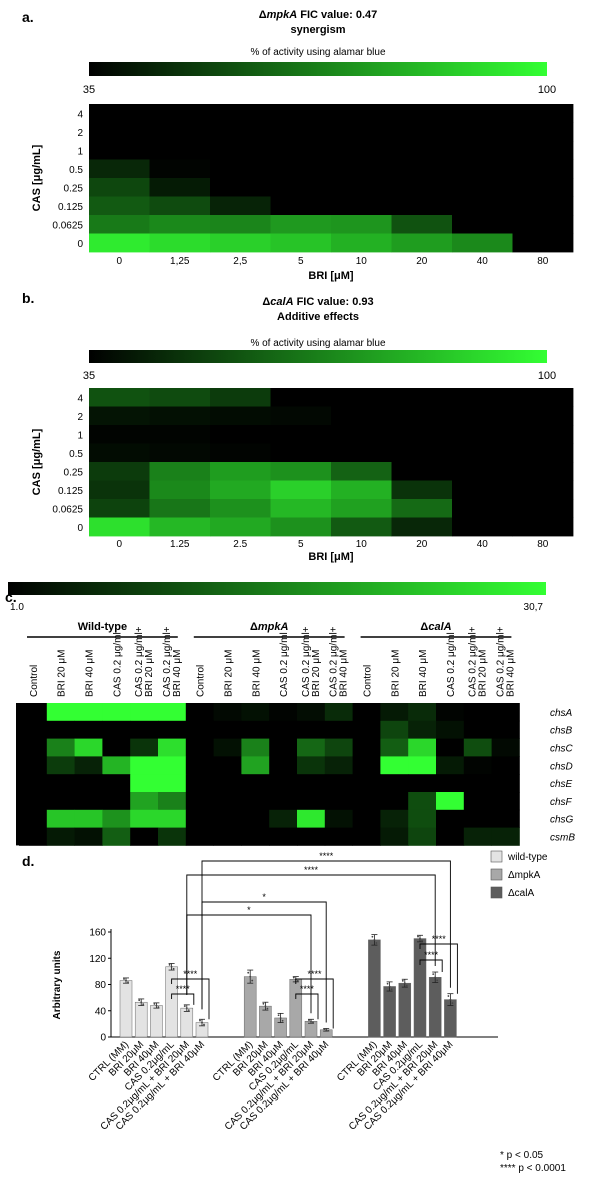 This screenshot has width=599, height=1185. What do you see at coordinates (62, 673) in the screenshot?
I see `column-label: BRI 20 μM` at bounding box center [62, 673].